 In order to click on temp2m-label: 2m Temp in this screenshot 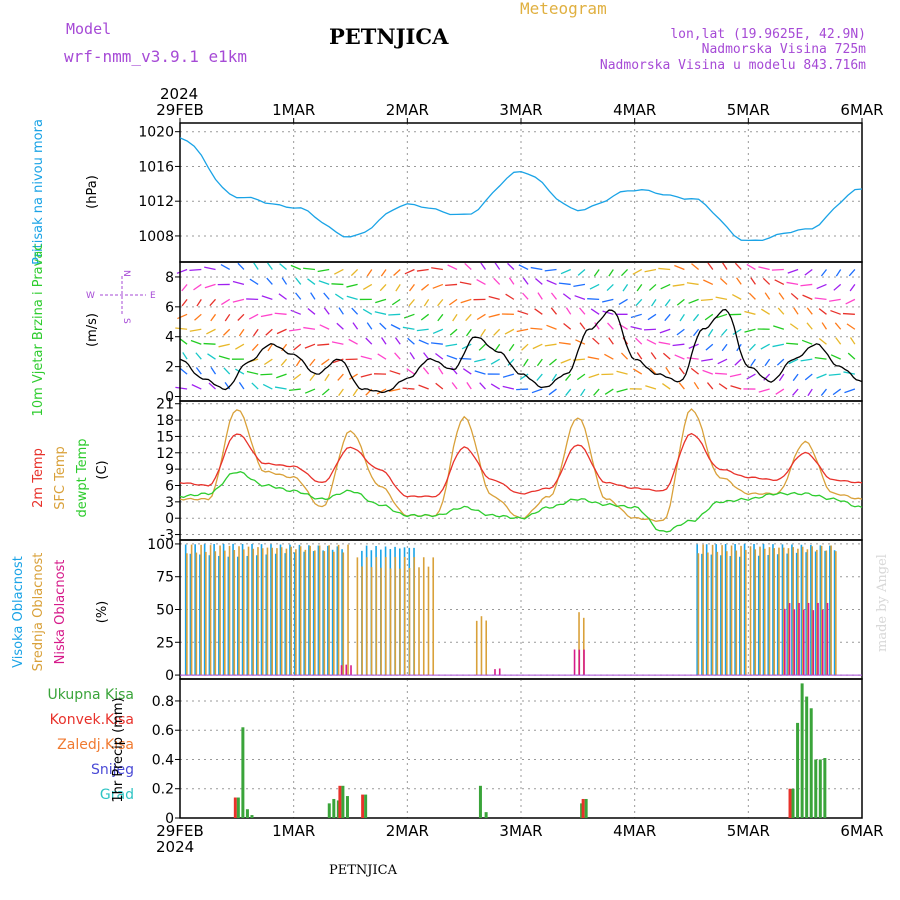, I will do `click(38, 478)`.